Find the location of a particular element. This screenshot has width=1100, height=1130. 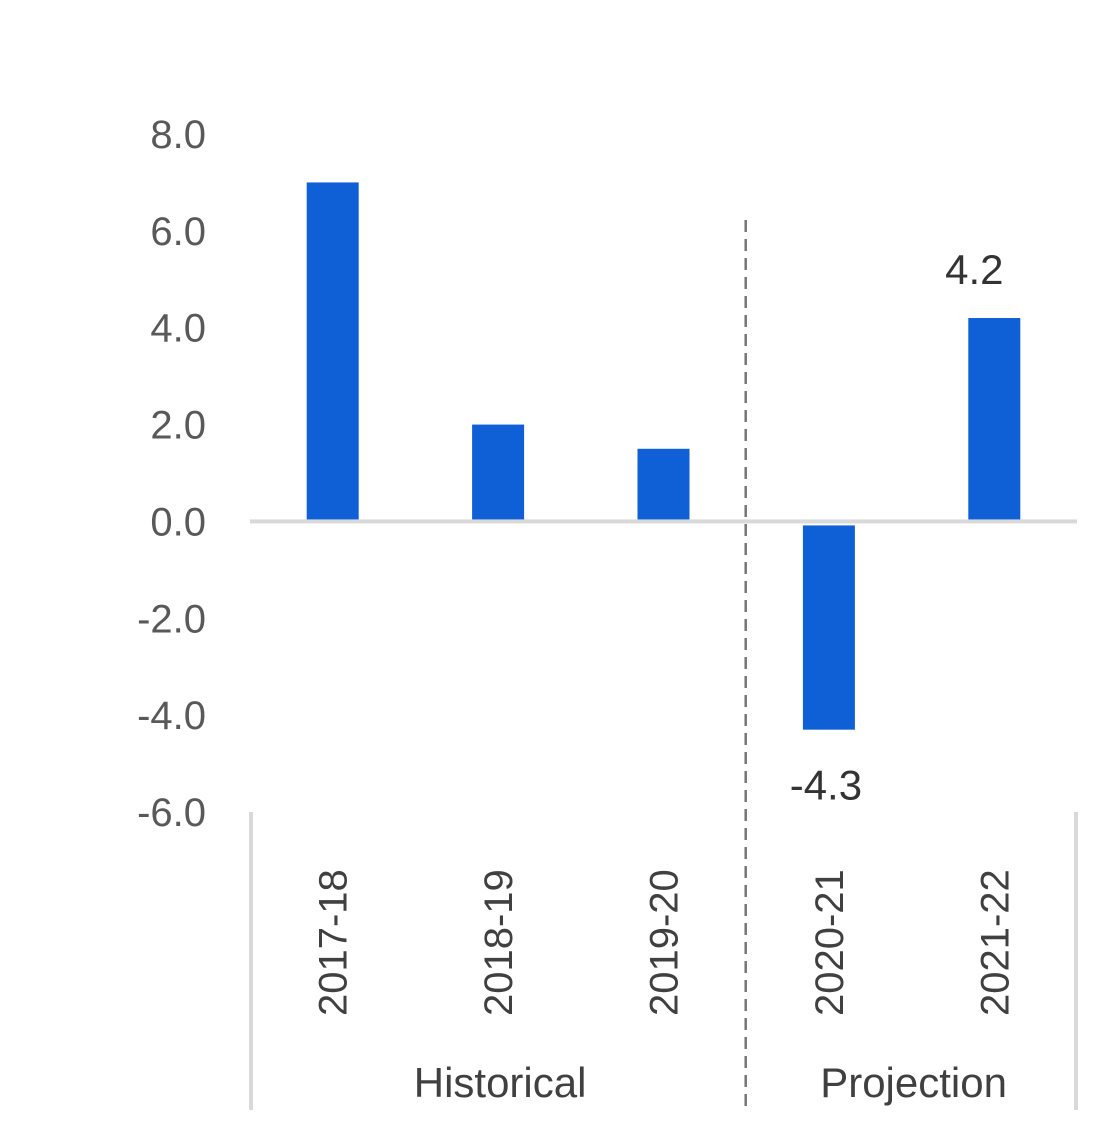

y-tick-label: 6.0 is located at coordinates (178, 232).